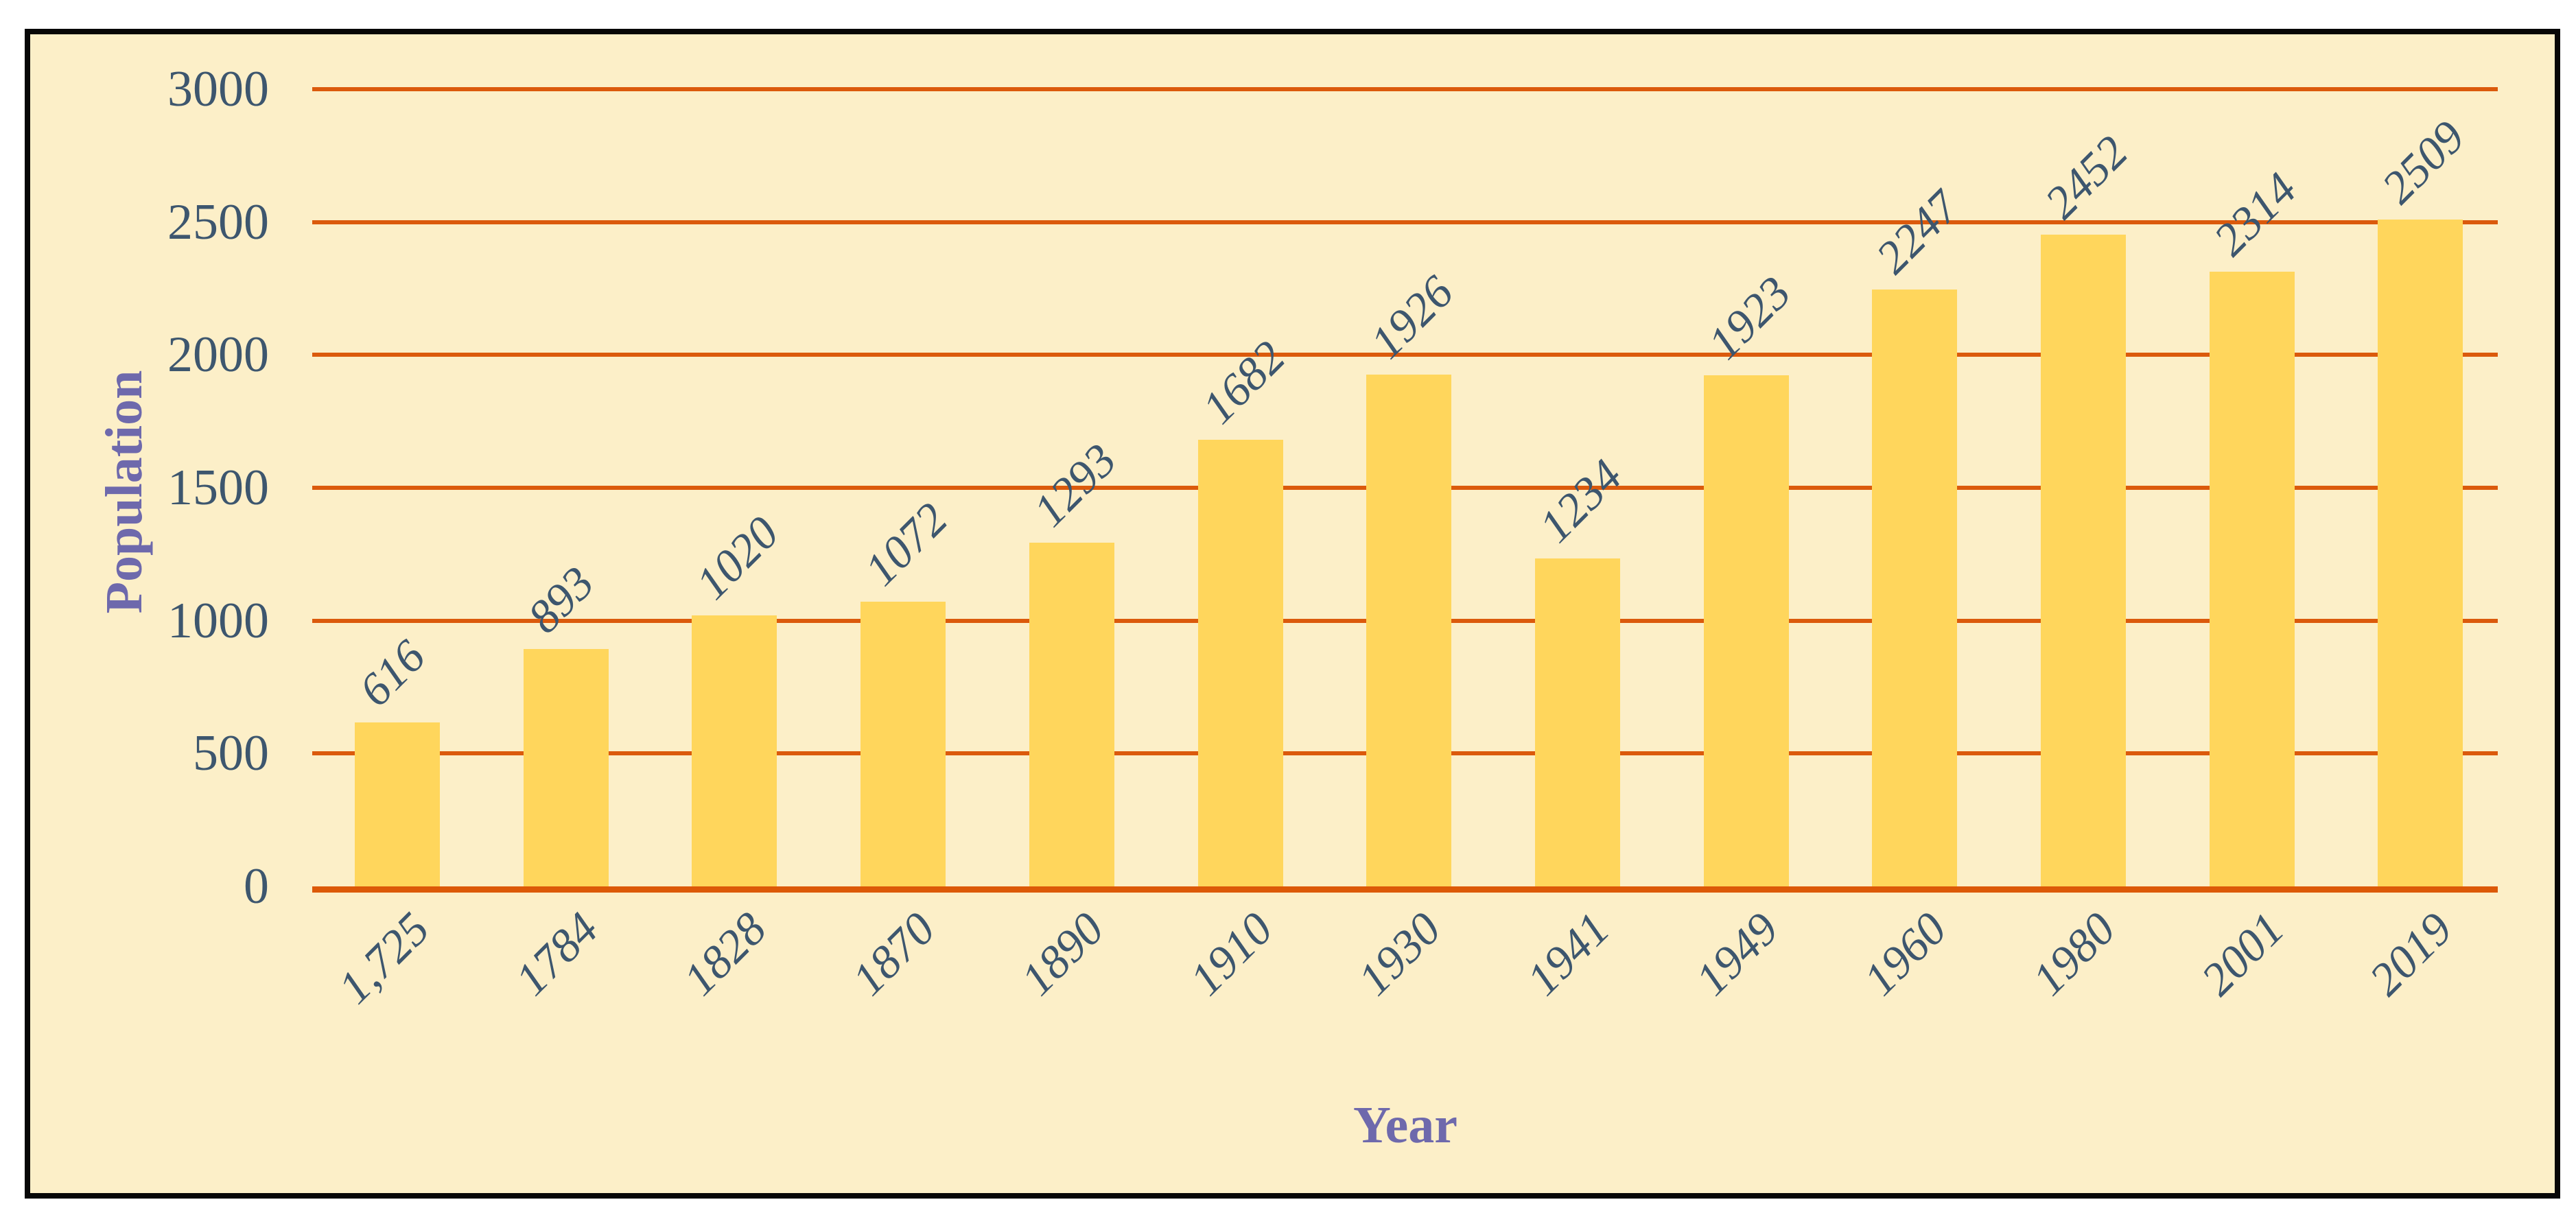 This screenshot has width=2576, height=1226. What do you see at coordinates (1736, 954) in the screenshot?
I see `x-tick-label: 1949` at bounding box center [1736, 954].